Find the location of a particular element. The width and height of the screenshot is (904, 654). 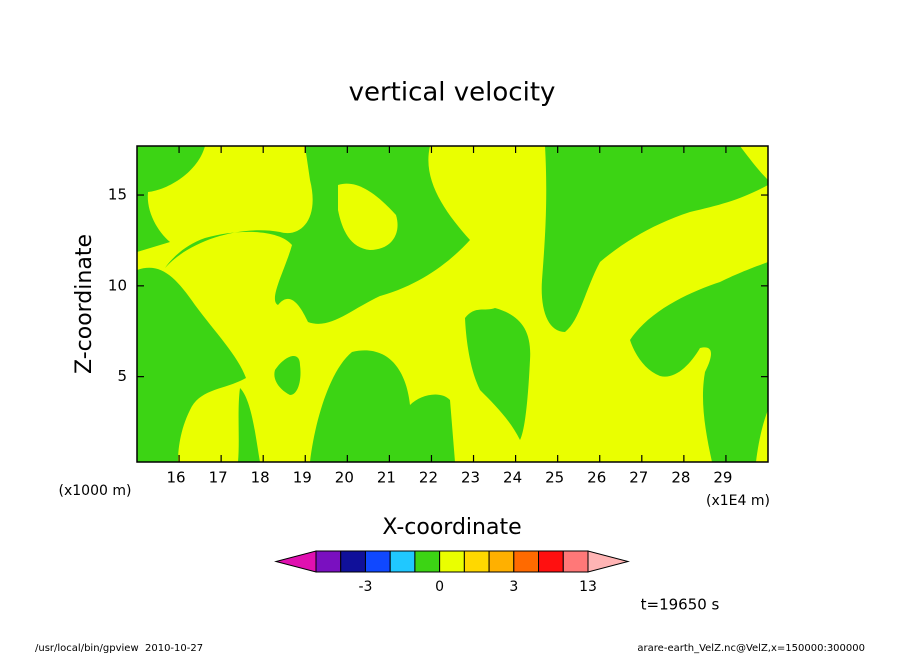

y-tick-label: 15 is located at coordinates (117, 195).